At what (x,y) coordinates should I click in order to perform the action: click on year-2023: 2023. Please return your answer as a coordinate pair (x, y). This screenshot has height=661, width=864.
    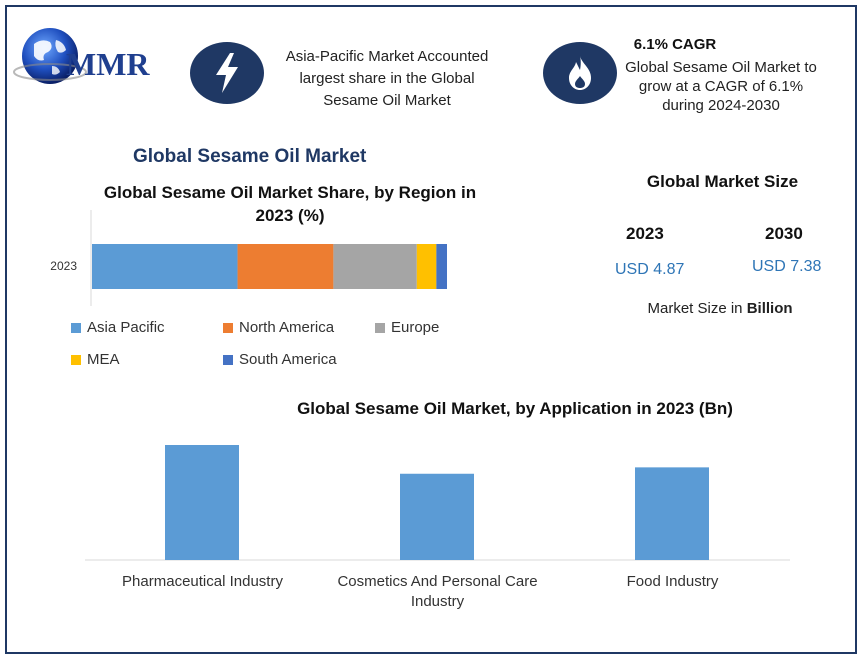
    Looking at the image, I should click on (645, 233).